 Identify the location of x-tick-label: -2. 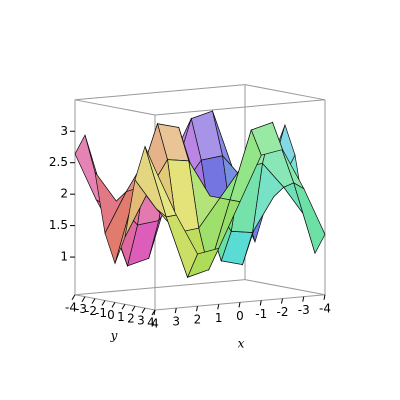
(283, 312).